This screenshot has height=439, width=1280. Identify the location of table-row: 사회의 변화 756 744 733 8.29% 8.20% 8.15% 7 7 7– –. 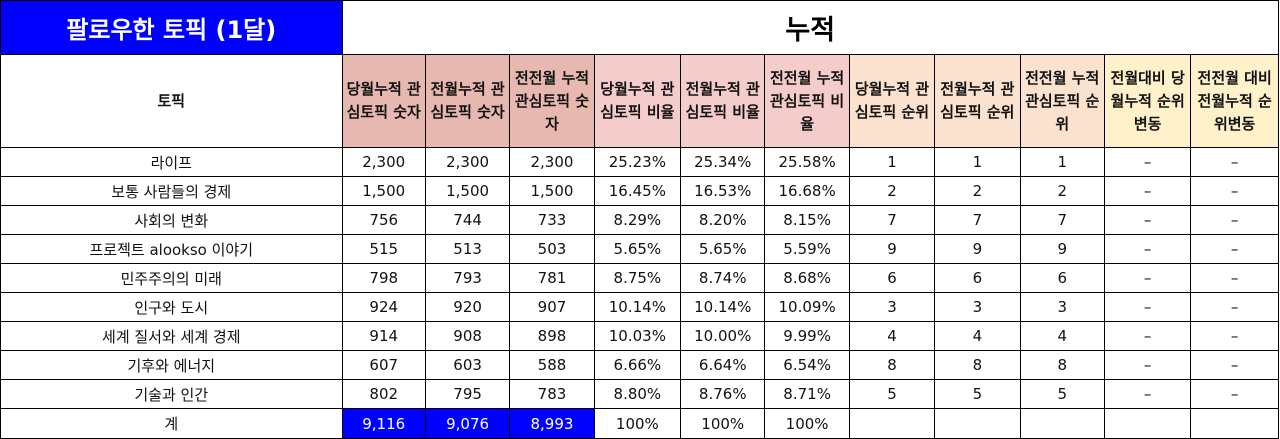
(639, 220).